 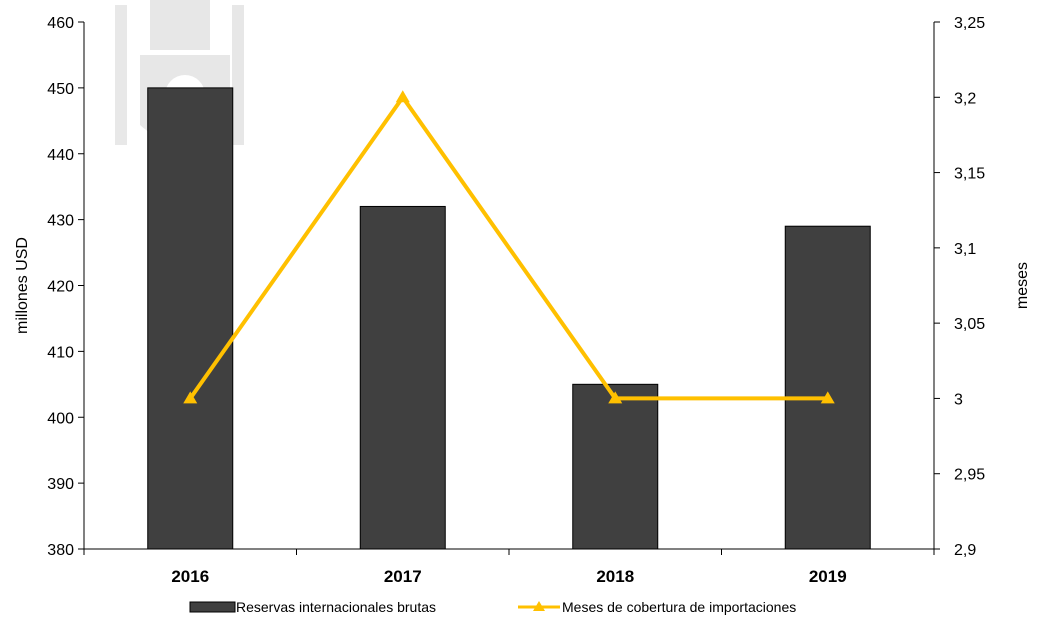 What do you see at coordinates (539, 606) in the screenshot?
I see `legend-swatch-marker` at bounding box center [539, 606].